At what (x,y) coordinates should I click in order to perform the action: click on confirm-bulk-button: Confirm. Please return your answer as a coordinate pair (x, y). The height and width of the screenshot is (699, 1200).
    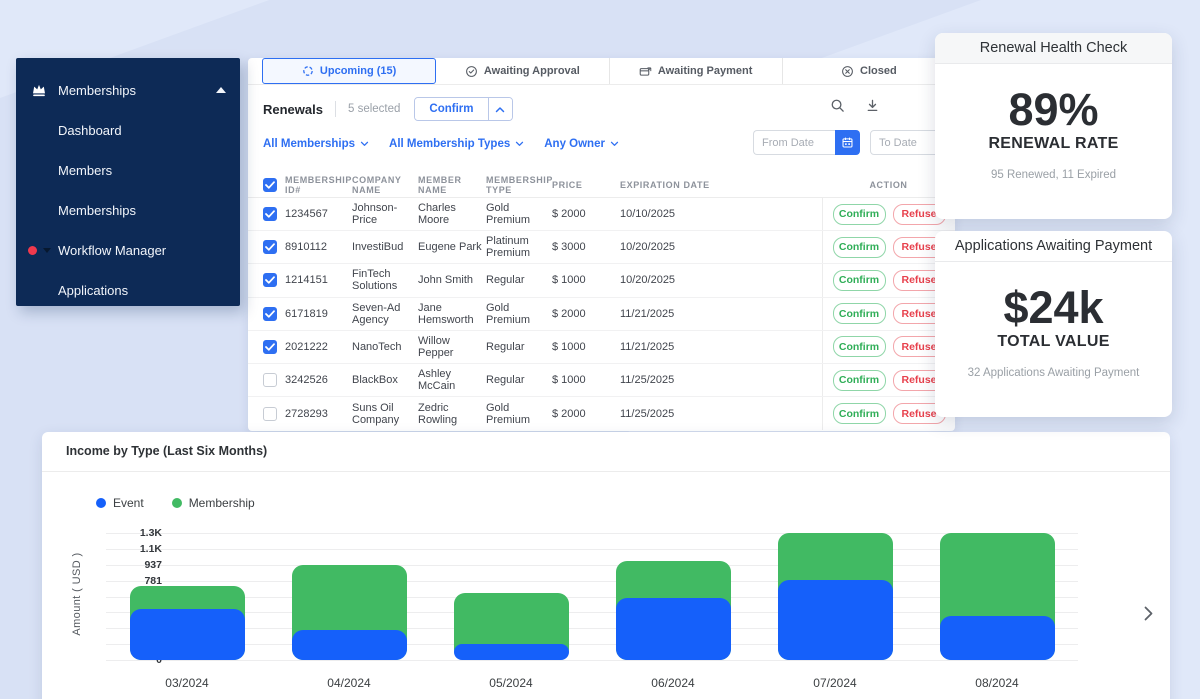
    Looking at the image, I should click on (451, 109).